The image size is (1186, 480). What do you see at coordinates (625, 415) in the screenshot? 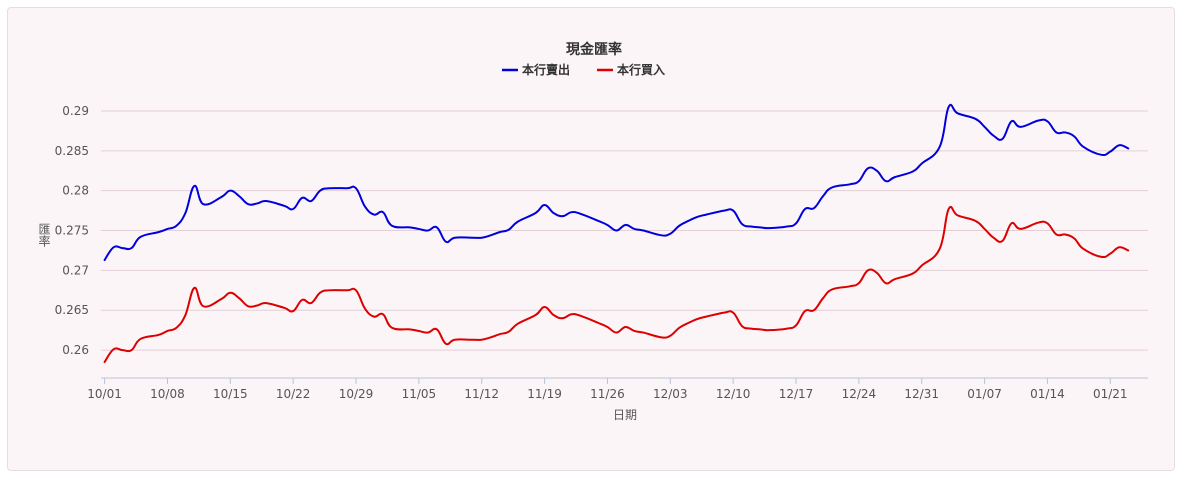
I see `x-axis-label: 日期` at bounding box center [625, 415].